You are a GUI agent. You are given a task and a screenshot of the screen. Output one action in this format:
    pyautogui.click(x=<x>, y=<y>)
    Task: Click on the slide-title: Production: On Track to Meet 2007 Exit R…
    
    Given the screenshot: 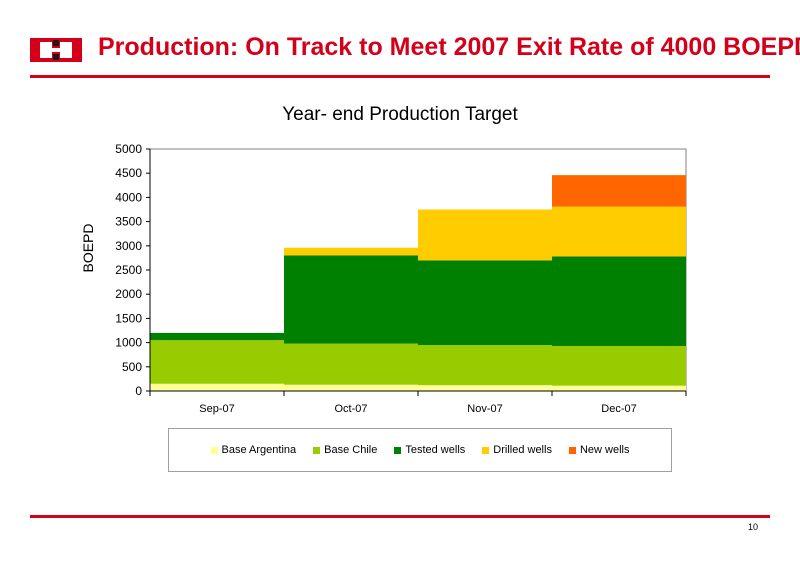 What is the action you would take?
    pyautogui.click(x=449, y=47)
    